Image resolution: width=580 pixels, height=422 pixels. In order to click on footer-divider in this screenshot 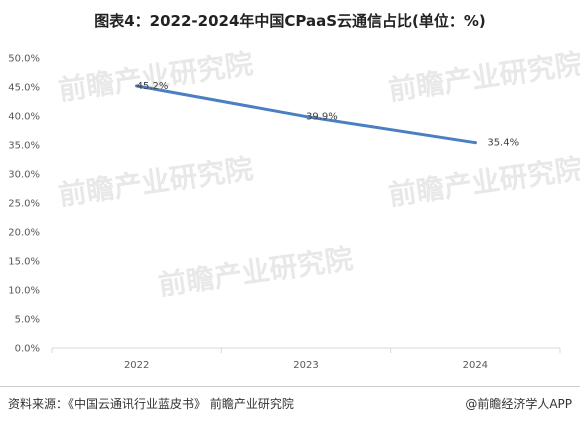, I will do `click(290, 386)`.